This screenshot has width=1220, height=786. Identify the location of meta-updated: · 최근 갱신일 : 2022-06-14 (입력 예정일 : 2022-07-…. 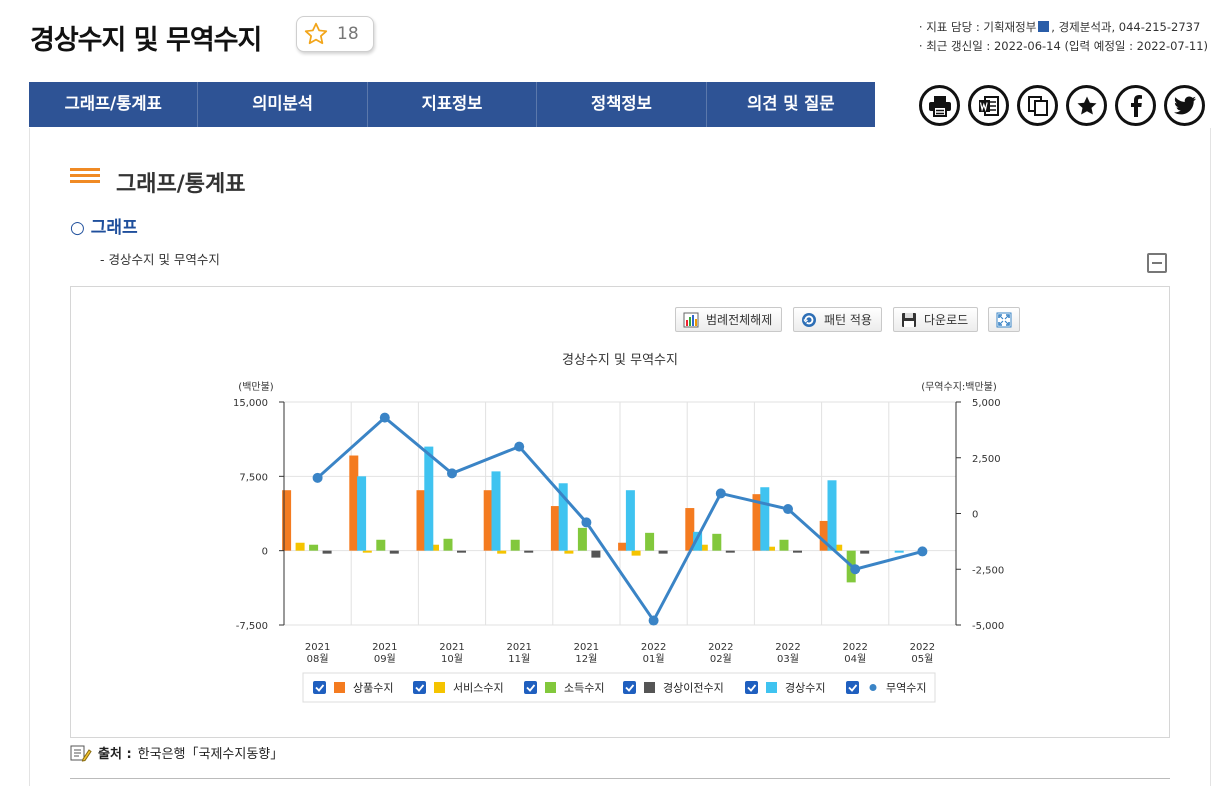
(1063, 46).